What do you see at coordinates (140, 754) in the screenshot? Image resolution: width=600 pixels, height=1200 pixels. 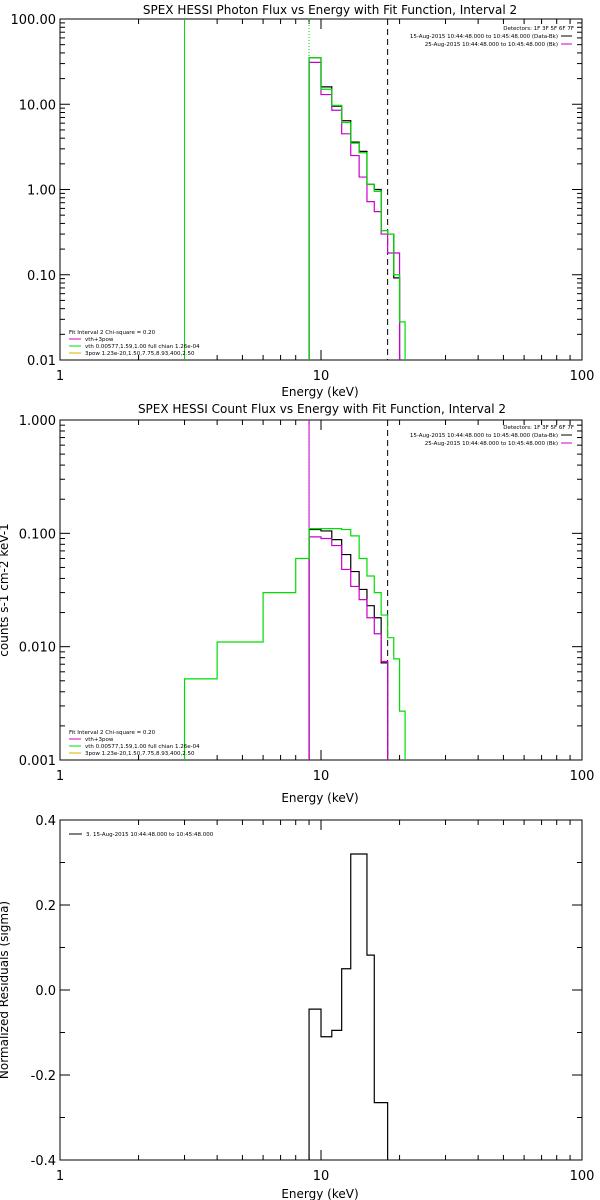 I see `panel2-legend-3pow: 3pow 1.23e-20,1.50,7.75,8.93,400,2.50` at bounding box center [140, 754].